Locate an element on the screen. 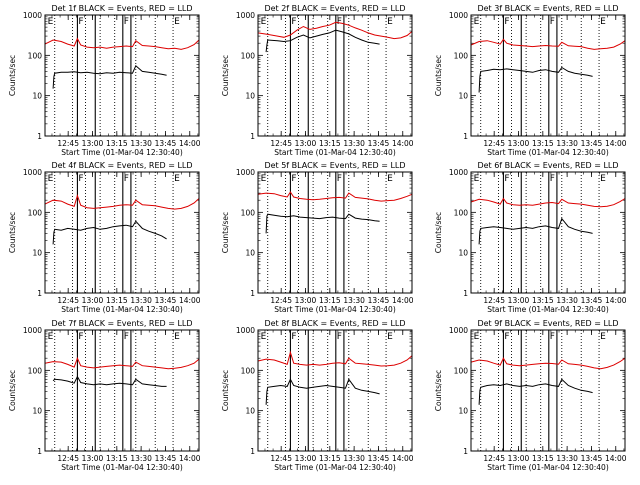 The height and width of the screenshot is (485, 640). panel-title: Det 2f BLACK = Events, RED = LLD is located at coordinates (334, 8).